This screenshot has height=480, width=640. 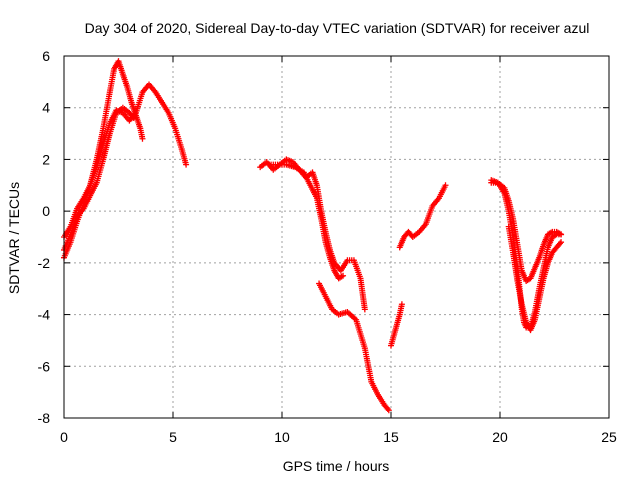 What do you see at coordinates (338, 437) in the screenshot?
I see `x-tick-labels: 0 5 10 15 20 25` at bounding box center [338, 437].